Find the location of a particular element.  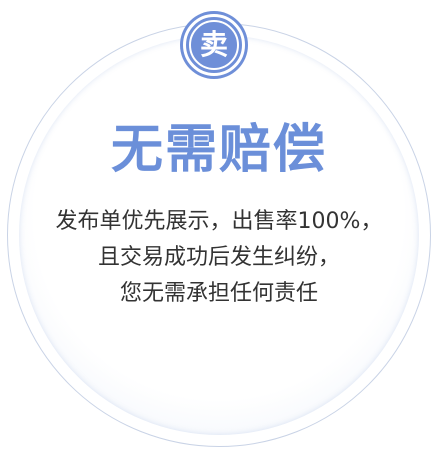

sell-badge: 卖 is located at coordinates (214, 45).